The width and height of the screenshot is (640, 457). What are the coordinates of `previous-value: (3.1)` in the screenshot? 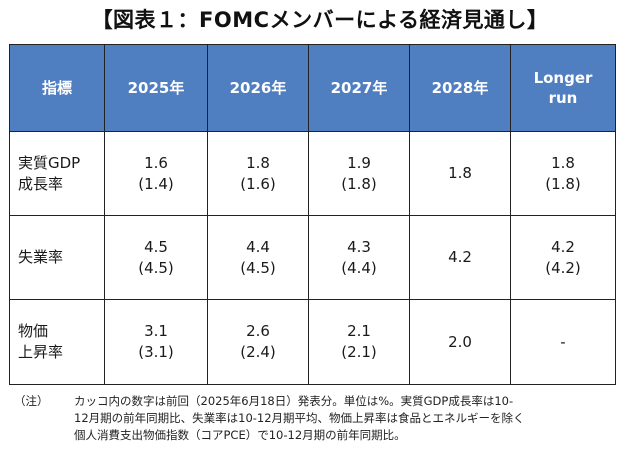 It's located at (156, 352).